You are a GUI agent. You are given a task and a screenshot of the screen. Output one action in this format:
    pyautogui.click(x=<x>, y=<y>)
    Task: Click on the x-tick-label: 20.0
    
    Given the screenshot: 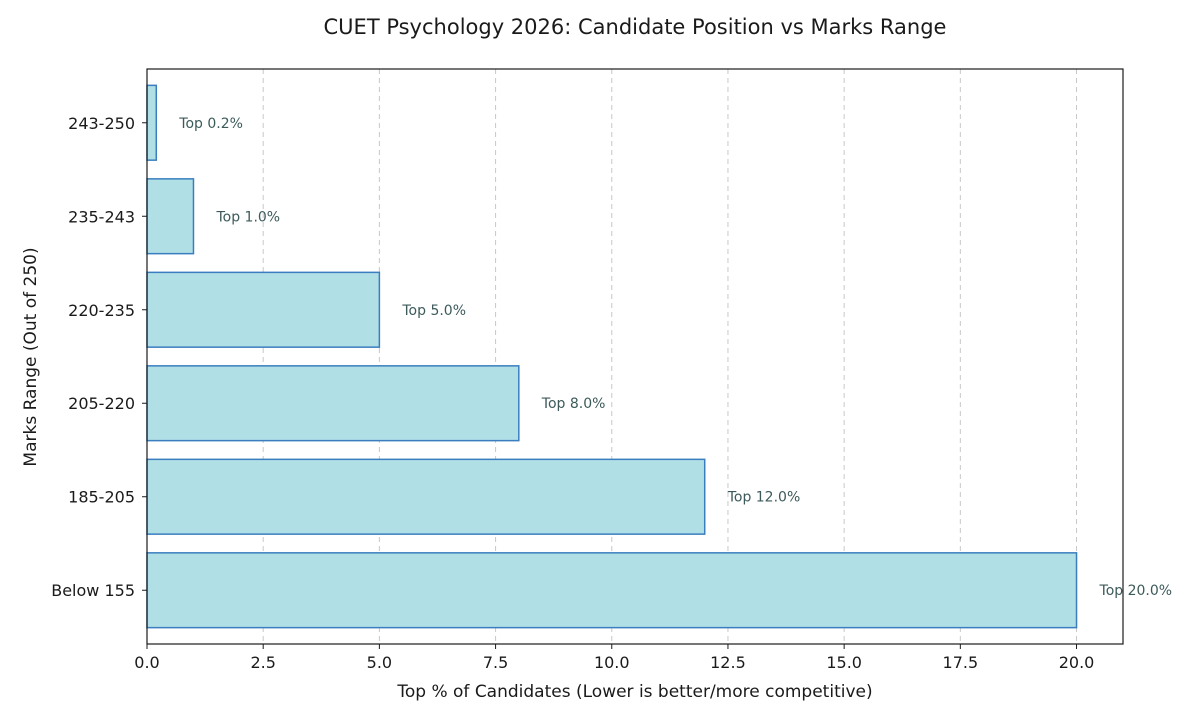 What is the action you would take?
    pyautogui.click(x=1077, y=662)
    